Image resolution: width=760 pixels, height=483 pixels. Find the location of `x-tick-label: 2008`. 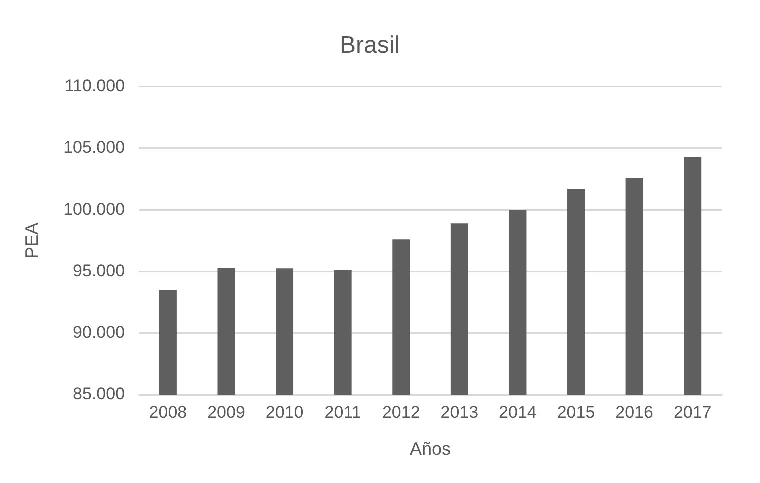

x-tick-label: 2008 is located at coordinates (168, 412).